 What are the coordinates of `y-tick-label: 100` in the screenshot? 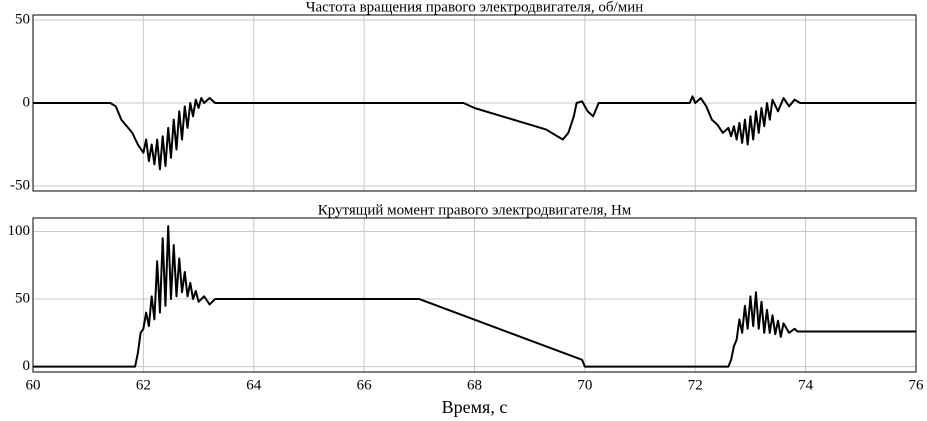 It's located at (19, 231).